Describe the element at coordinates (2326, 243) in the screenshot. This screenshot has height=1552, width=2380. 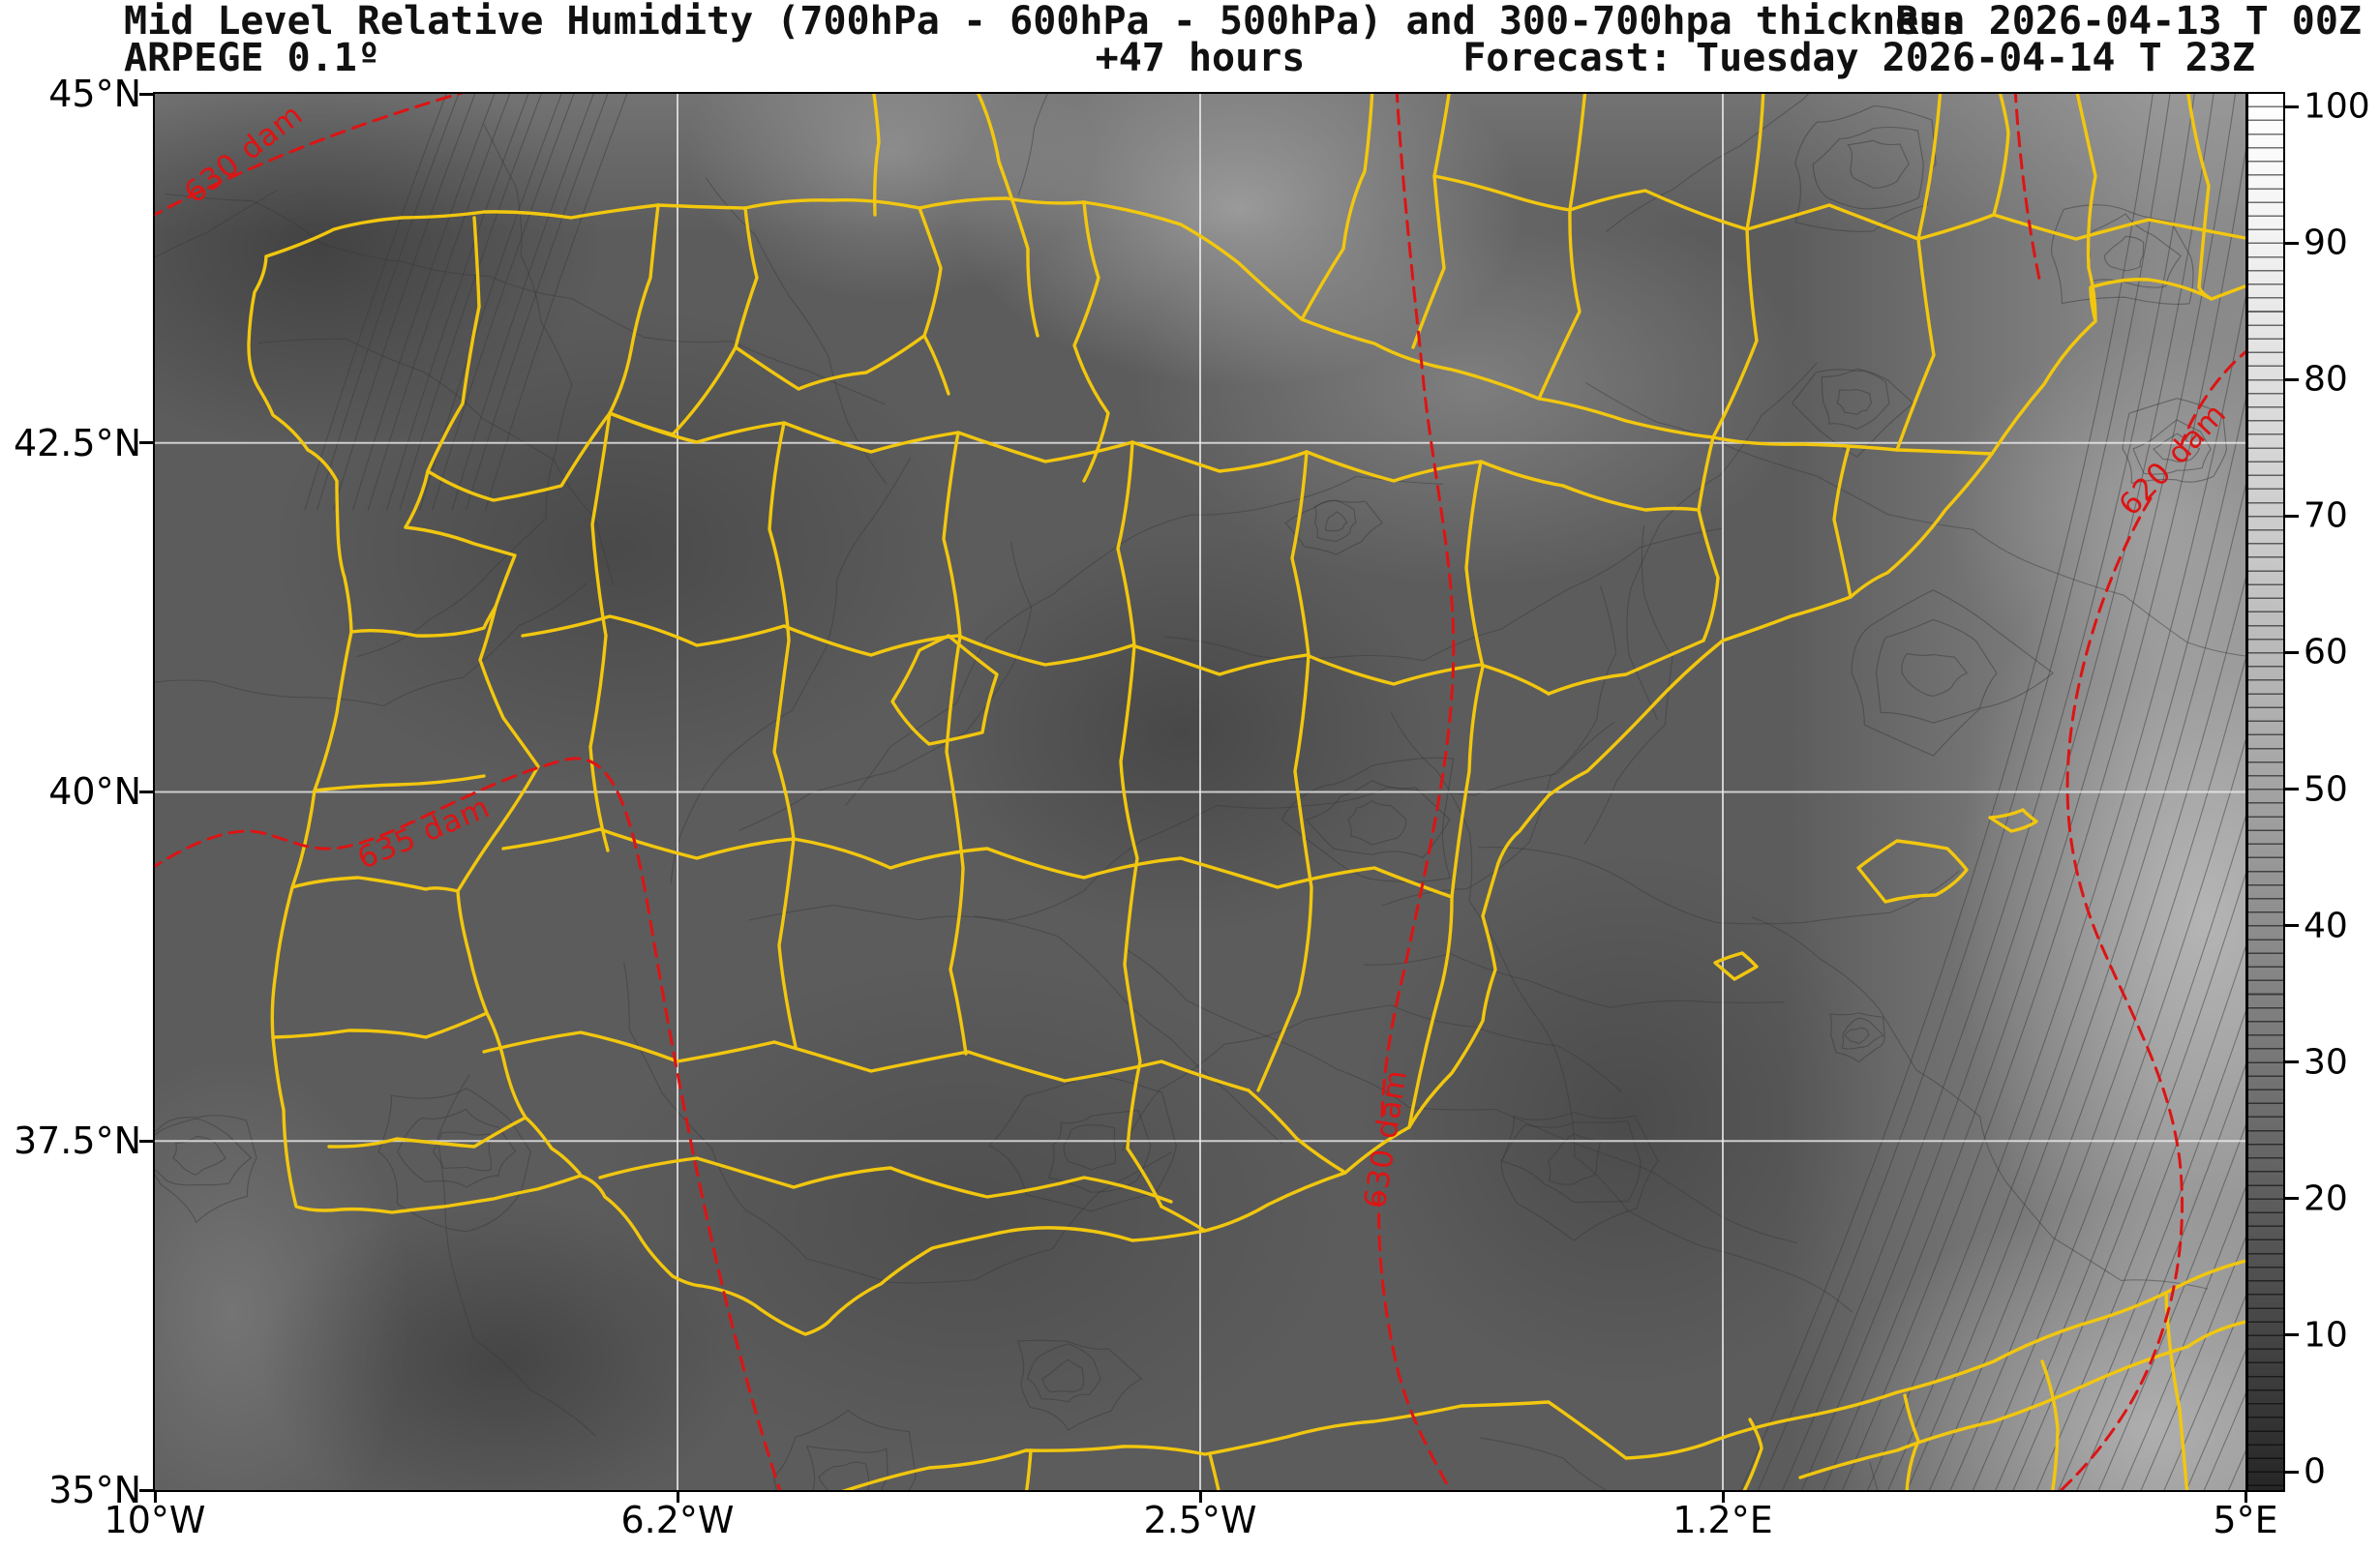
I see `colorbar-tick-label: 90` at that location.